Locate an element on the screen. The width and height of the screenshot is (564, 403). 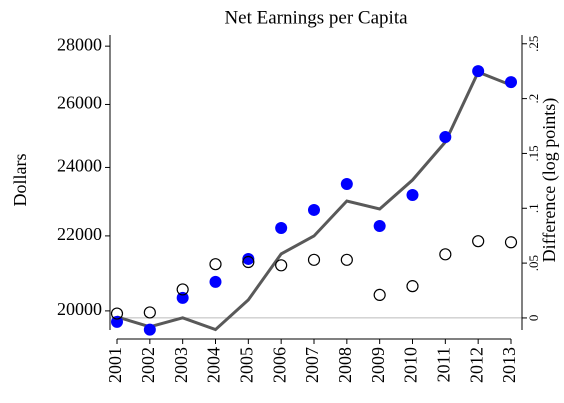
y2-tick-label: .25 is located at coordinates (533, 44).